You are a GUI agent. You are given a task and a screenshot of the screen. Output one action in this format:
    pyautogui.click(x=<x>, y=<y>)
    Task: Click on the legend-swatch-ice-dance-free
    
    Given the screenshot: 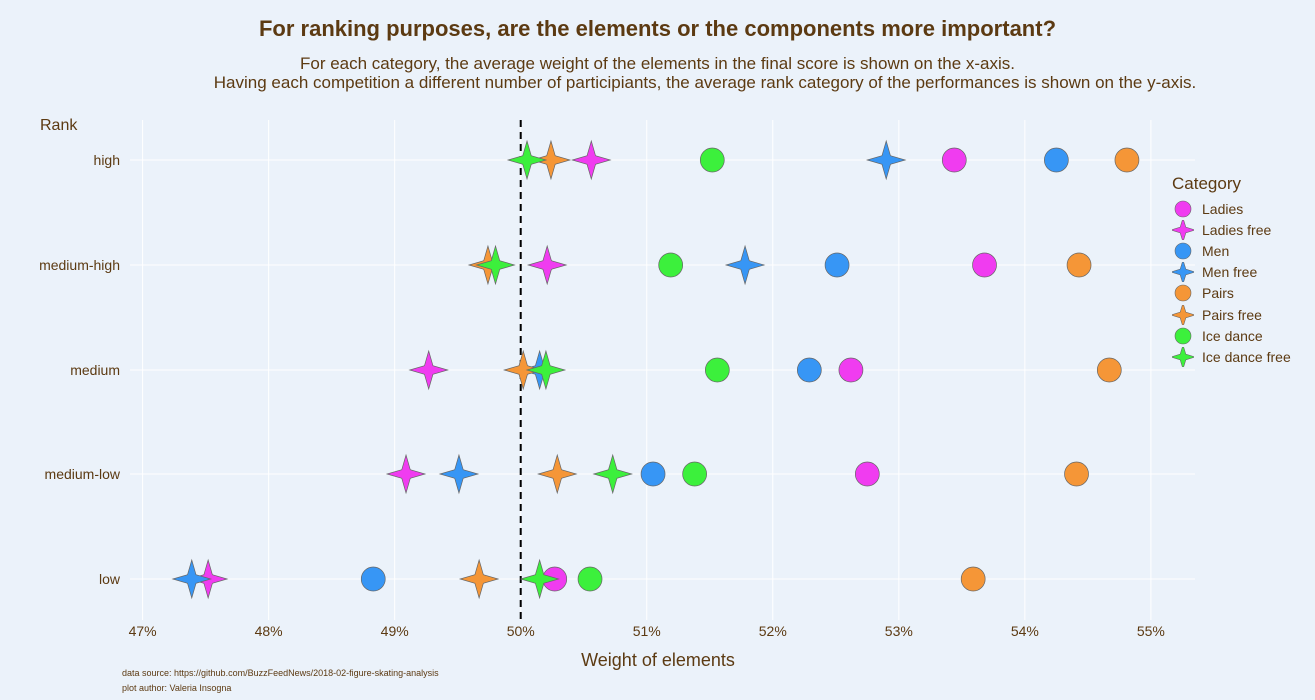 What is the action you would take?
    pyautogui.click(x=1183, y=356)
    